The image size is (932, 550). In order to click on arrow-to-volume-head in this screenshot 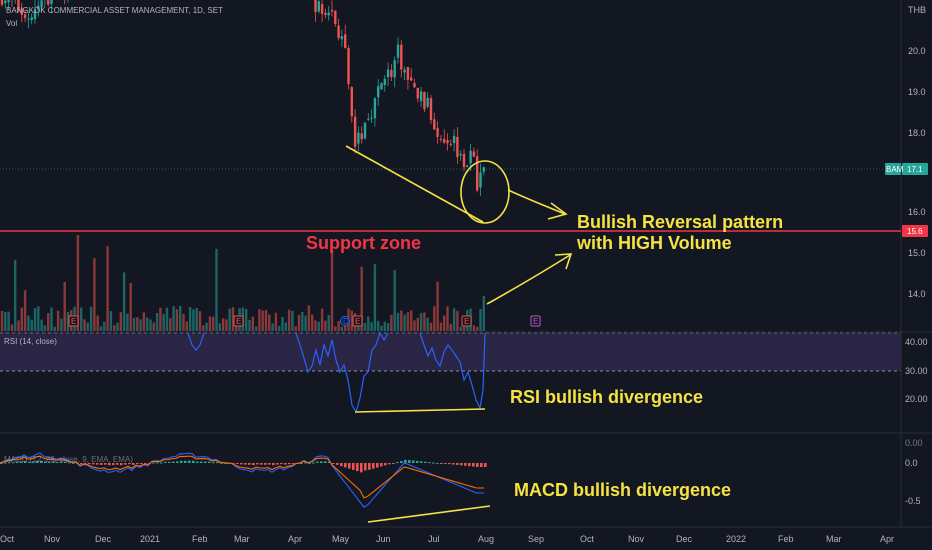, I will do `click(563, 261)`.